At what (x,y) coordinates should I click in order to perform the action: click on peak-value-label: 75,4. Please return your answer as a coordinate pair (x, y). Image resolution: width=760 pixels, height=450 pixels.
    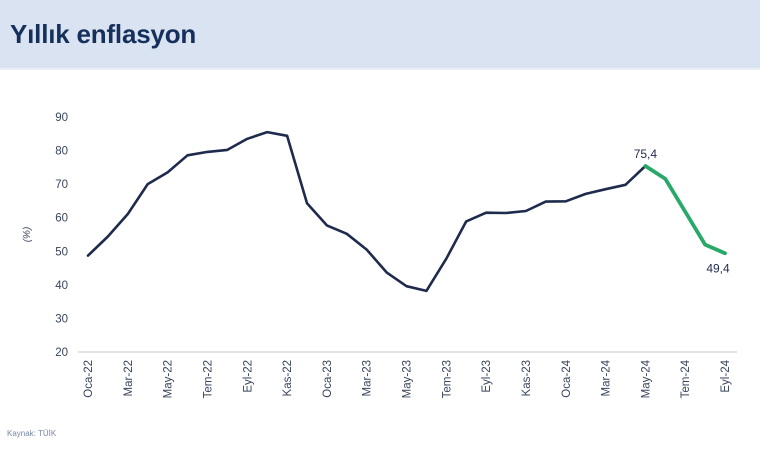
    Looking at the image, I should click on (646, 154).